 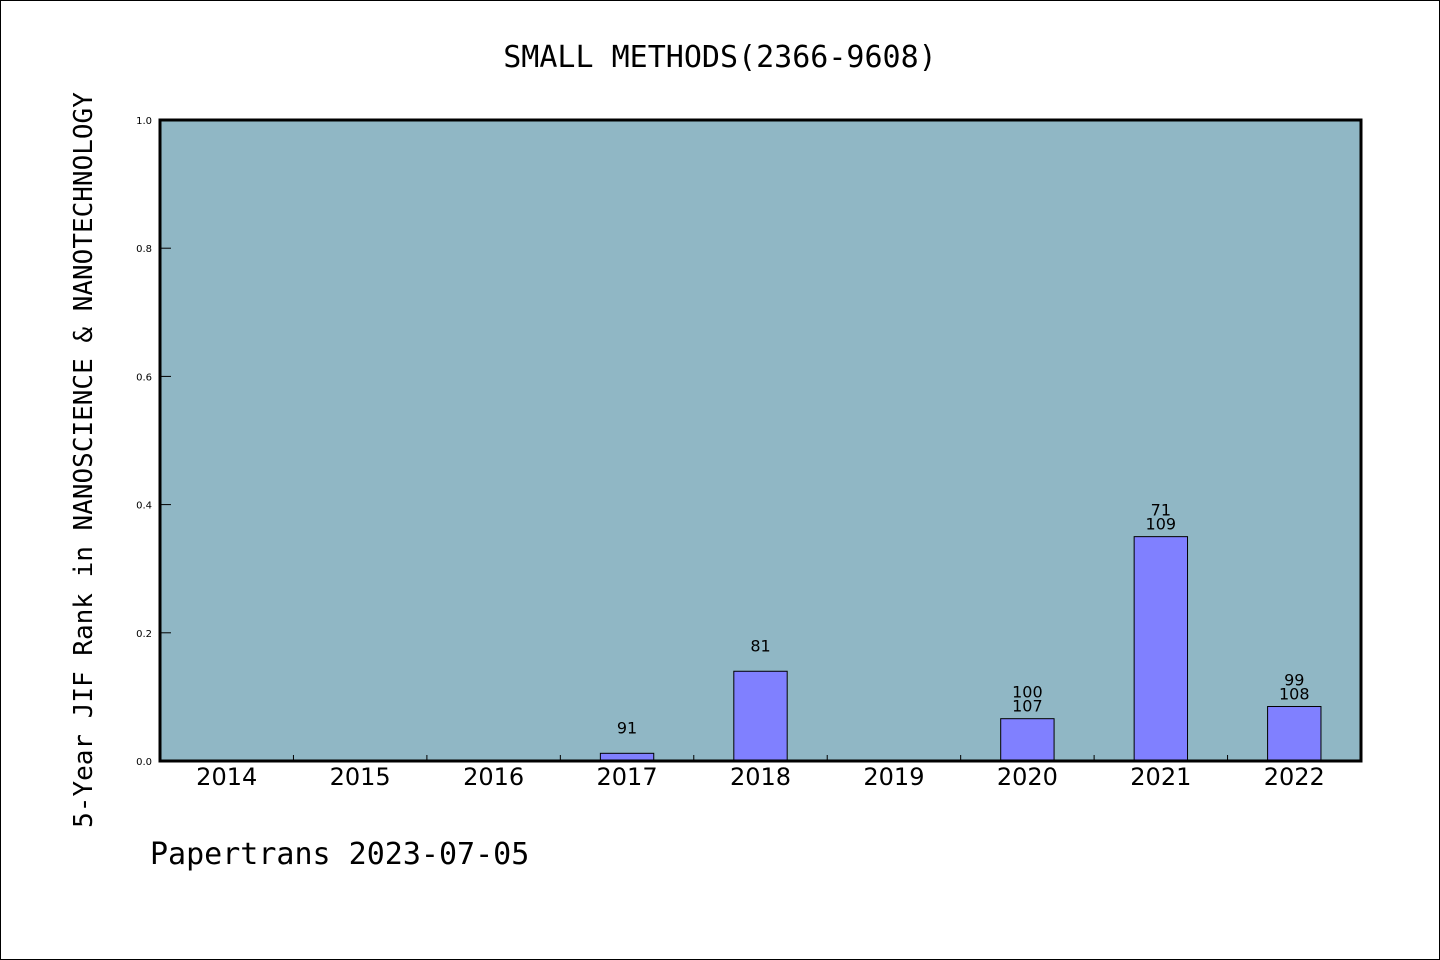 I want to click on x-tick-label: 2022, so click(x=1294, y=777).